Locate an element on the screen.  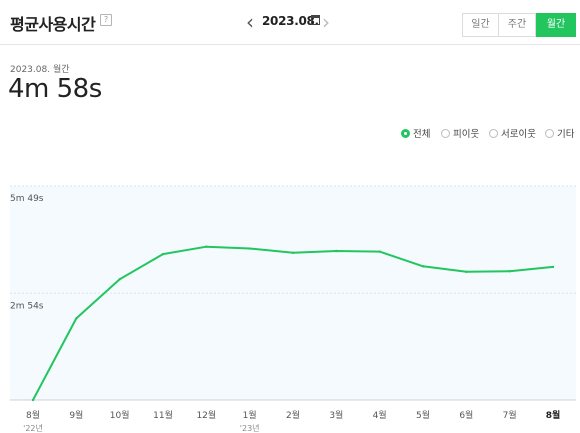
legend-item-other: 기타 is located at coordinates (559, 133).